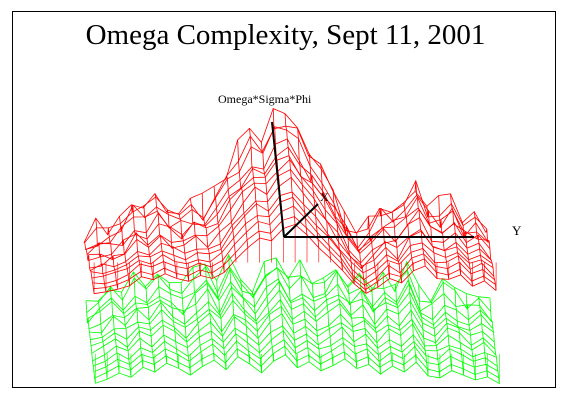  I want to click on chart-title: Omega Complexity, Sept 11, 2001, so click(285, 35).